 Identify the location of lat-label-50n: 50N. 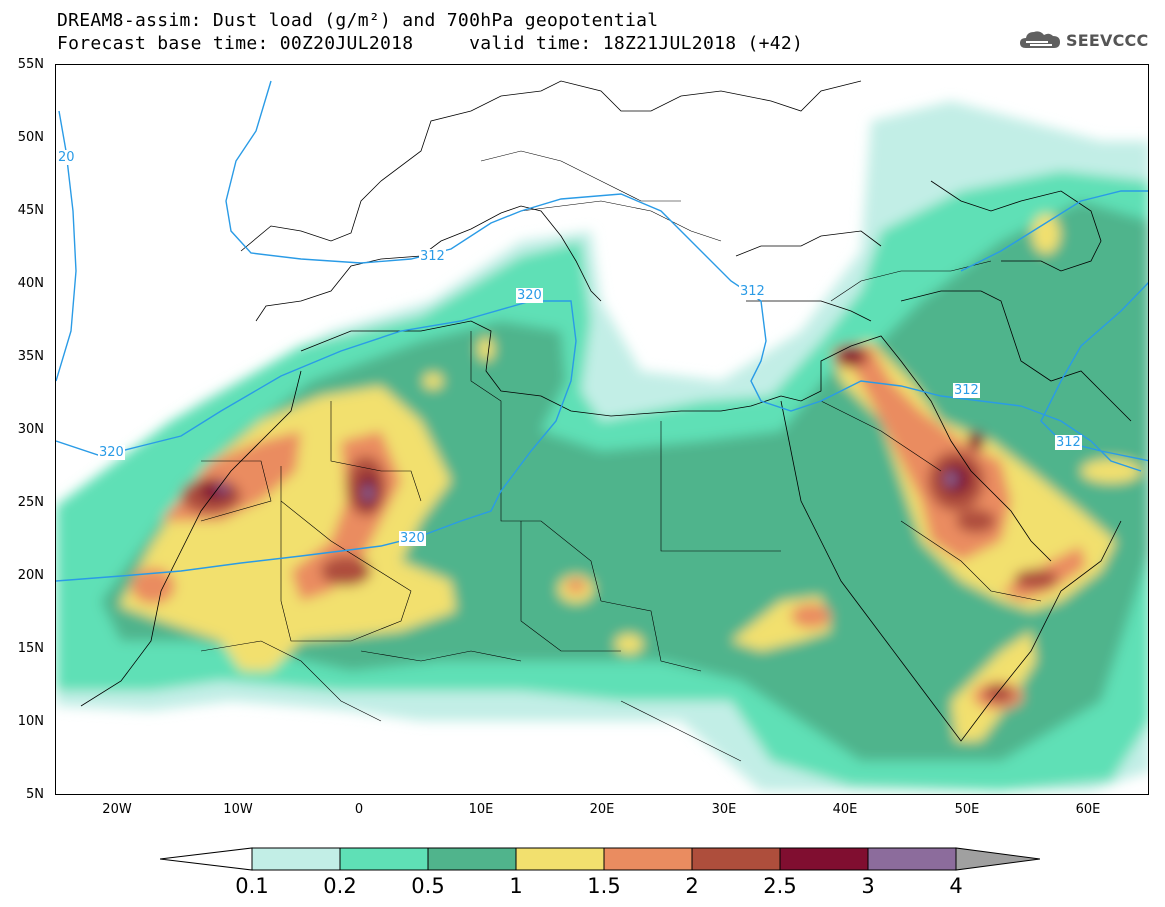
(30, 137).